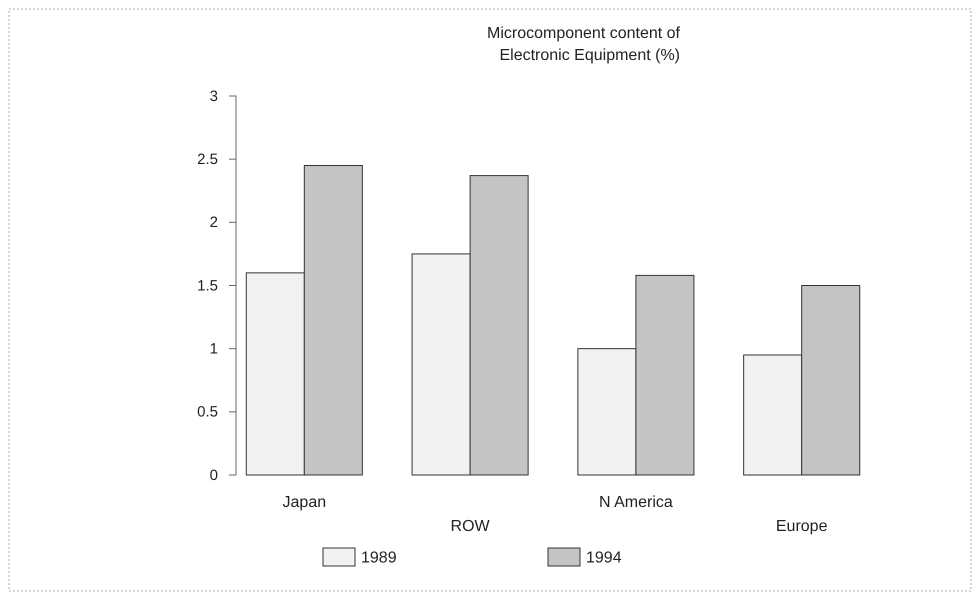 This screenshot has width=980, height=600. Describe the element at coordinates (304, 502) in the screenshot. I see `x-tick-label: Japan` at that location.